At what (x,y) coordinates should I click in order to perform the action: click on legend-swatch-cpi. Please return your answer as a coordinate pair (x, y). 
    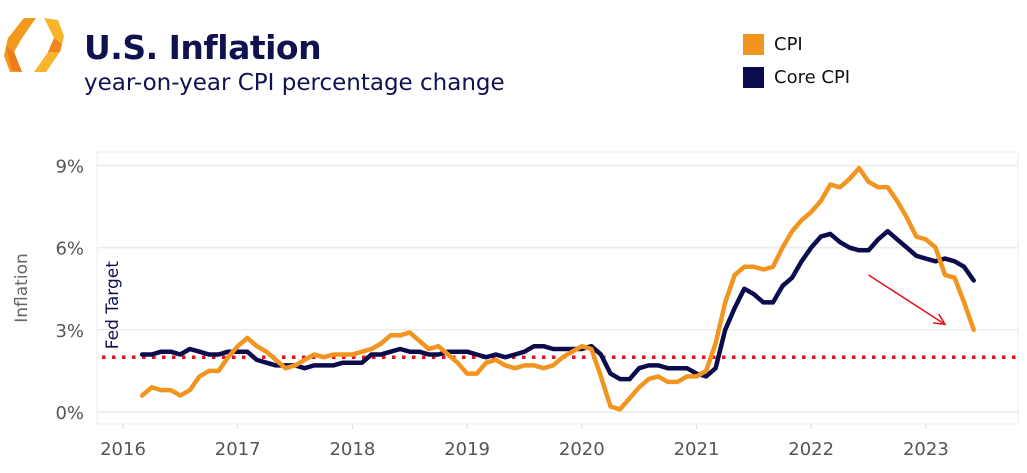
    Looking at the image, I should click on (753, 44).